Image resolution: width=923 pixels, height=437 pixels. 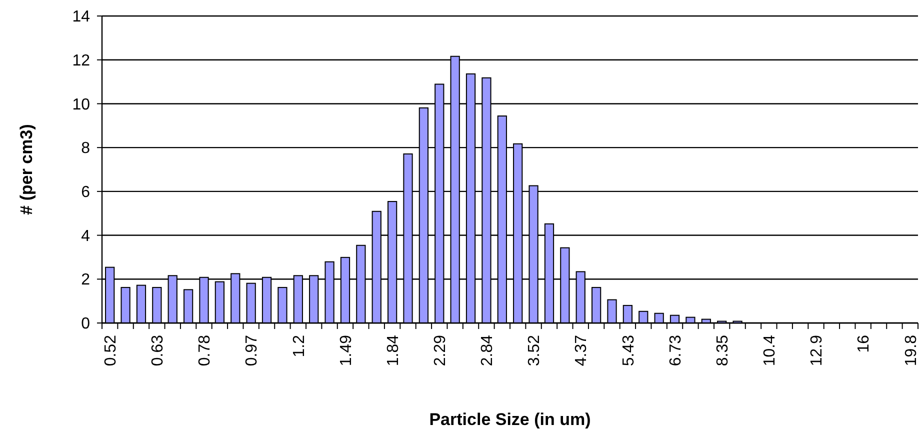 I want to click on y-tick-label: 12, so click(x=81, y=61).